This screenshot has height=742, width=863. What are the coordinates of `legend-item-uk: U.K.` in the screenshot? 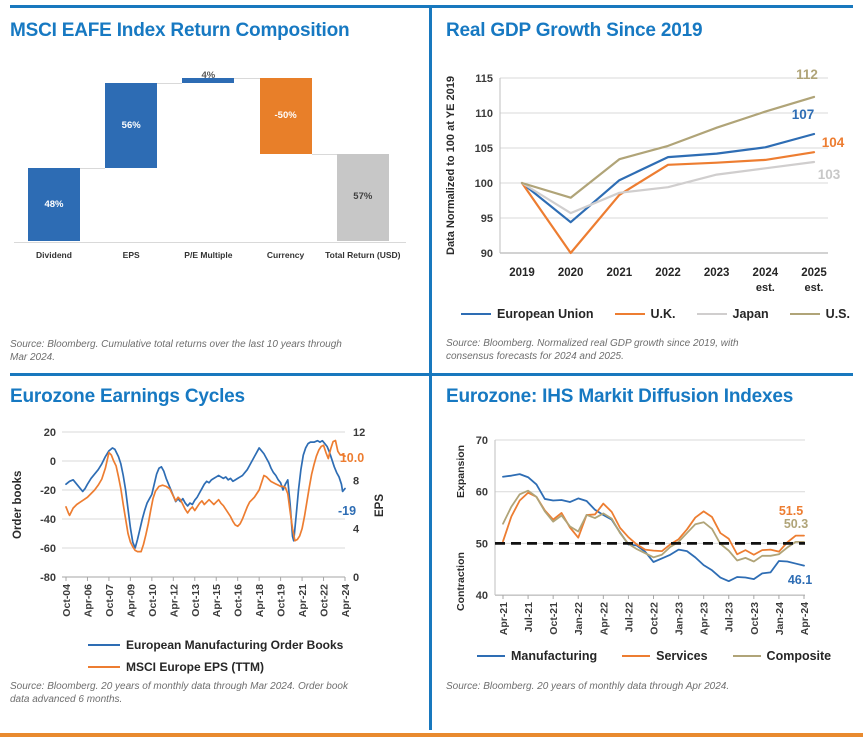 It's located at (645, 314).